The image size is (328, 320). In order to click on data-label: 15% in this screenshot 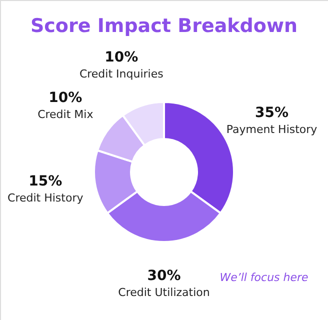, I will do `click(45, 182)`.